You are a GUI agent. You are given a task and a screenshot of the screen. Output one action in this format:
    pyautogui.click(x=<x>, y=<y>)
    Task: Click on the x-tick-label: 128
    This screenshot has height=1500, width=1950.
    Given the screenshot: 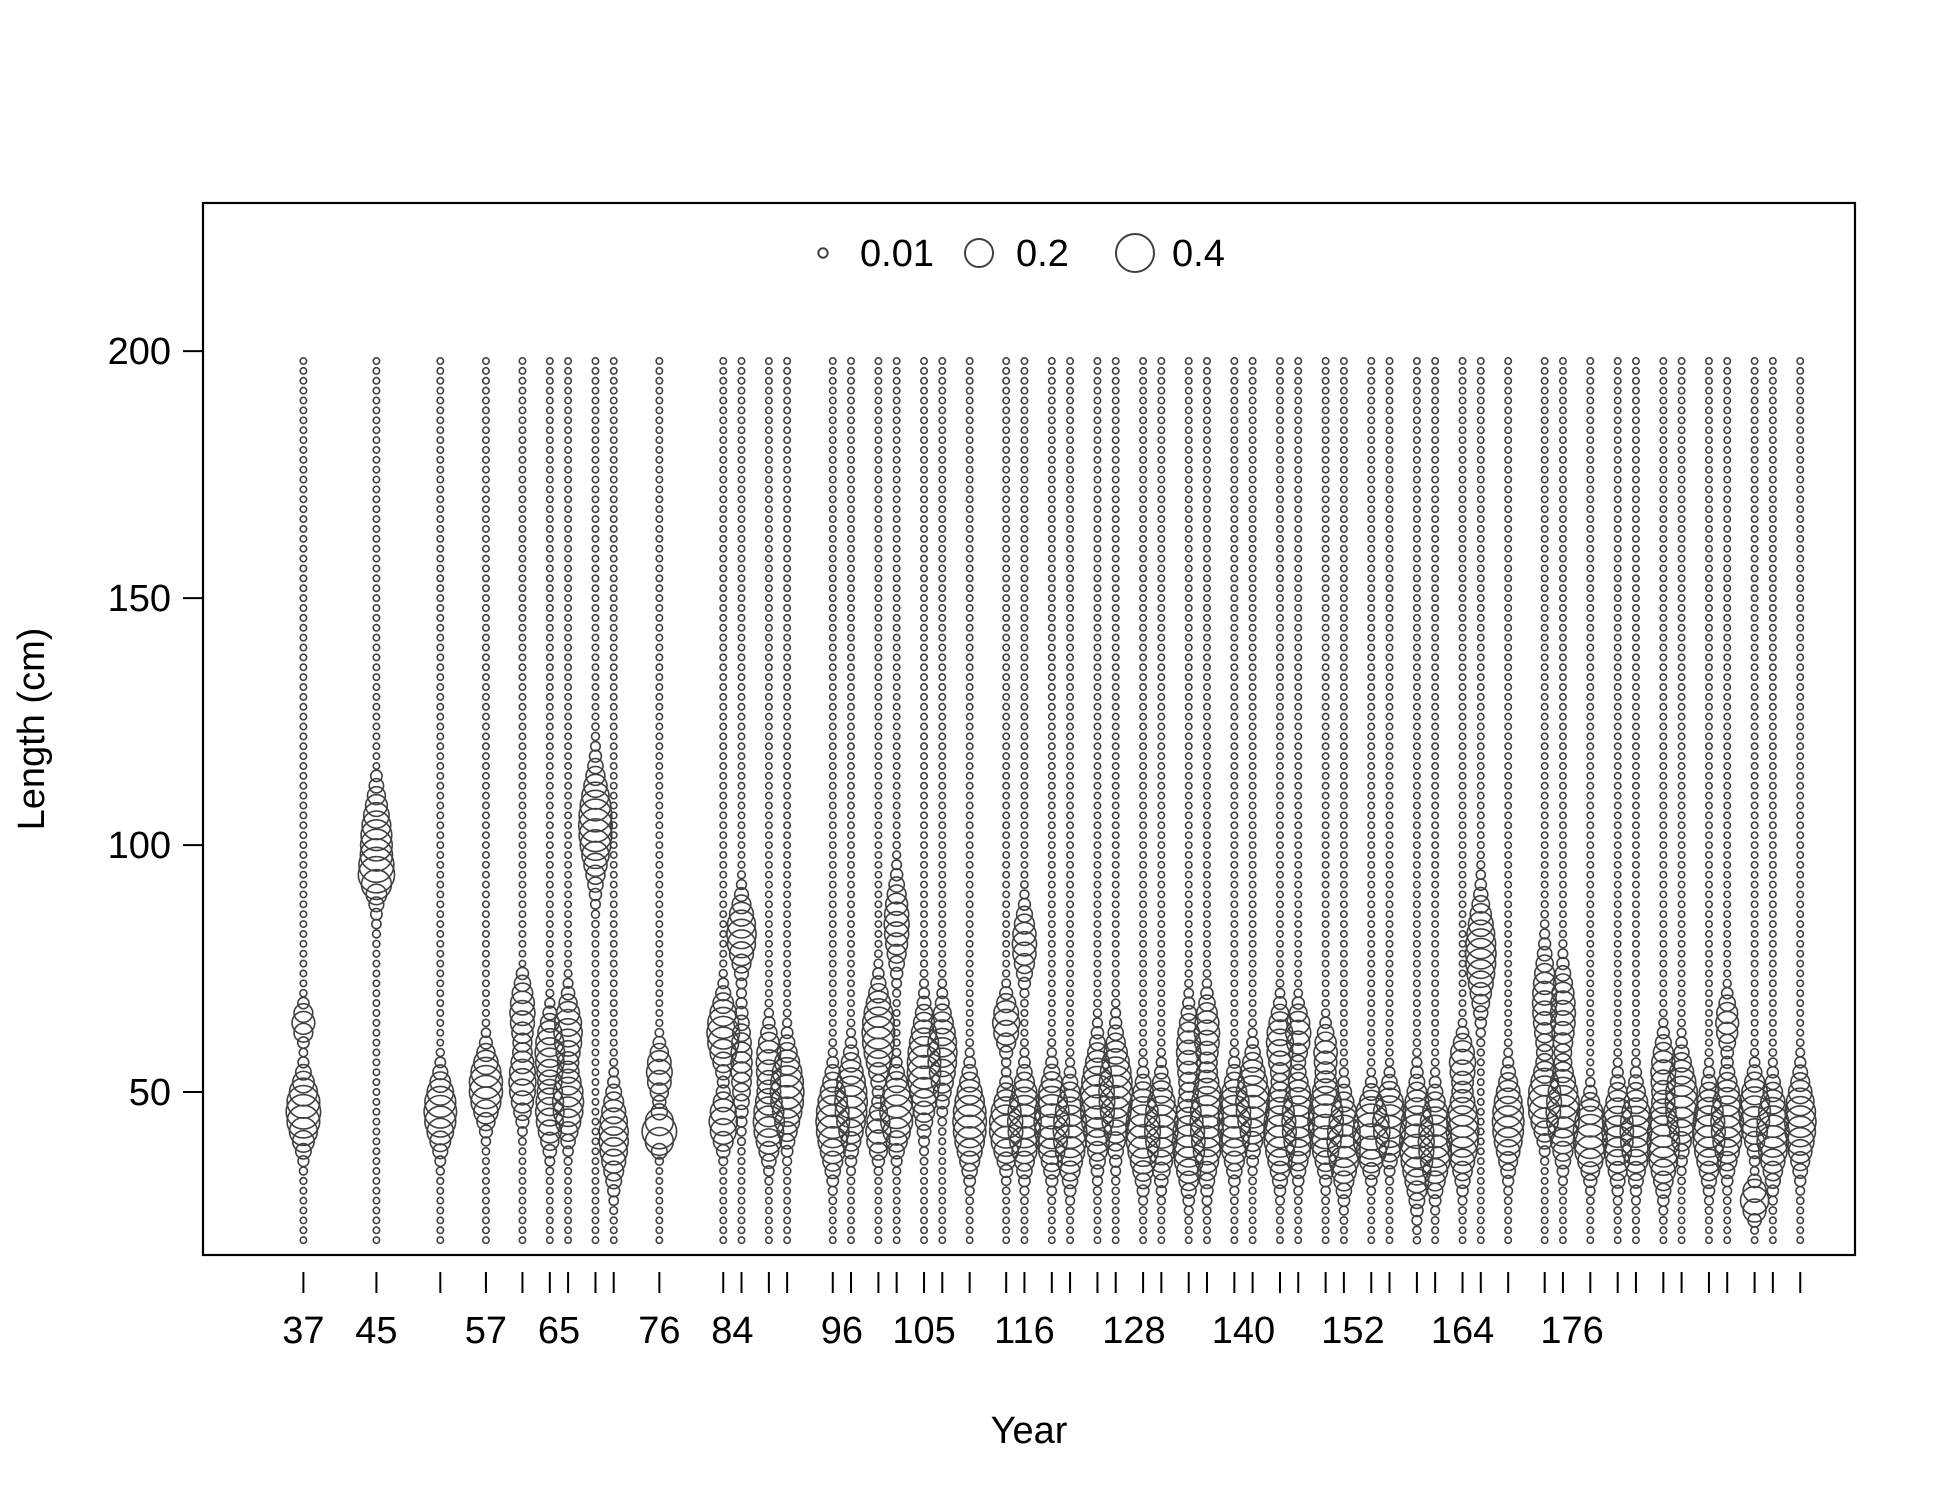 What is the action you would take?
    pyautogui.click(x=1133, y=1331)
    